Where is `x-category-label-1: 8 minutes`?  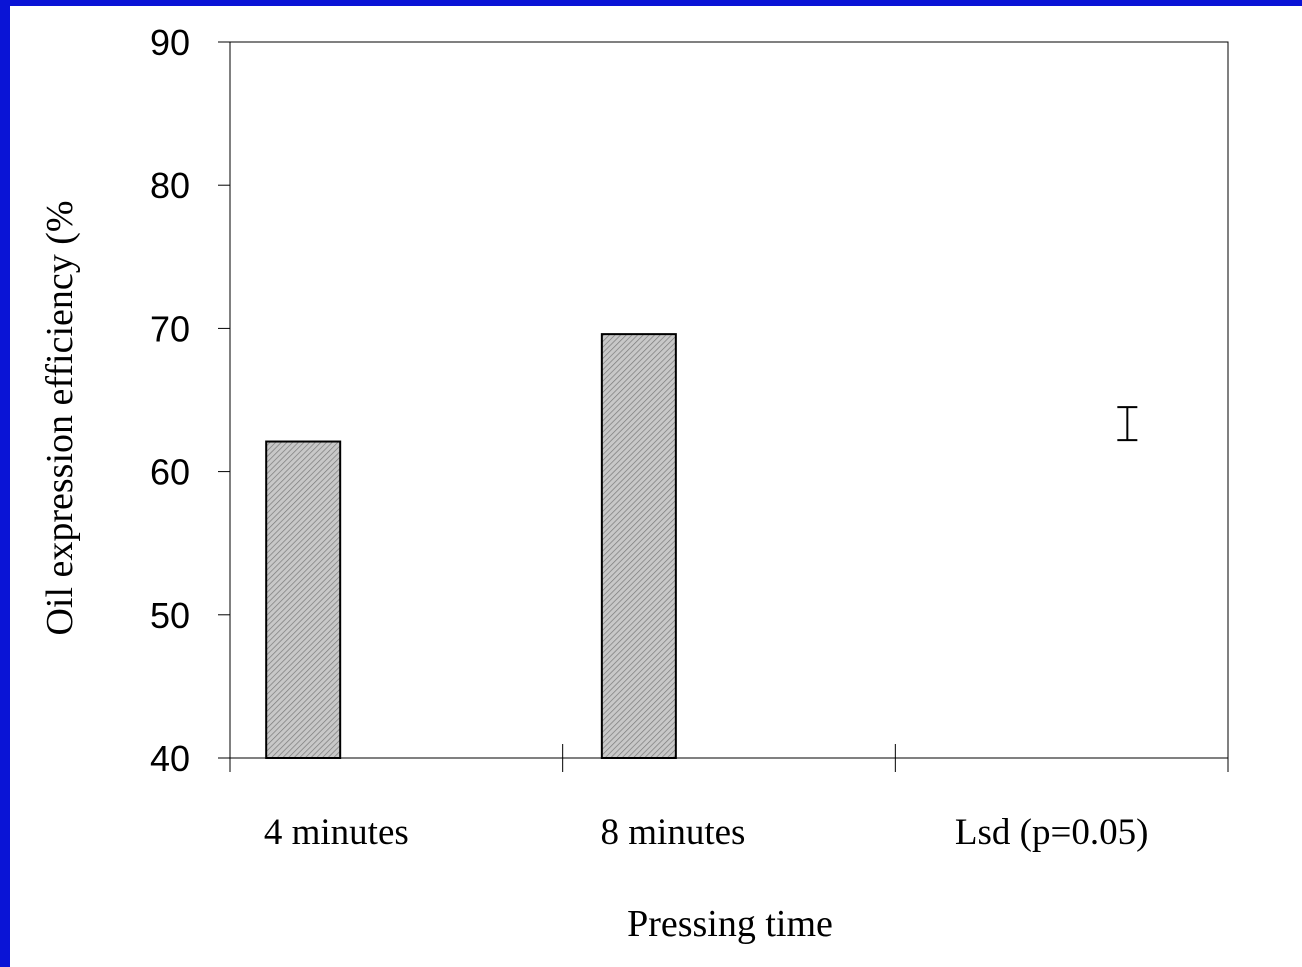
x-category-label-1: 8 minutes is located at coordinates (673, 832).